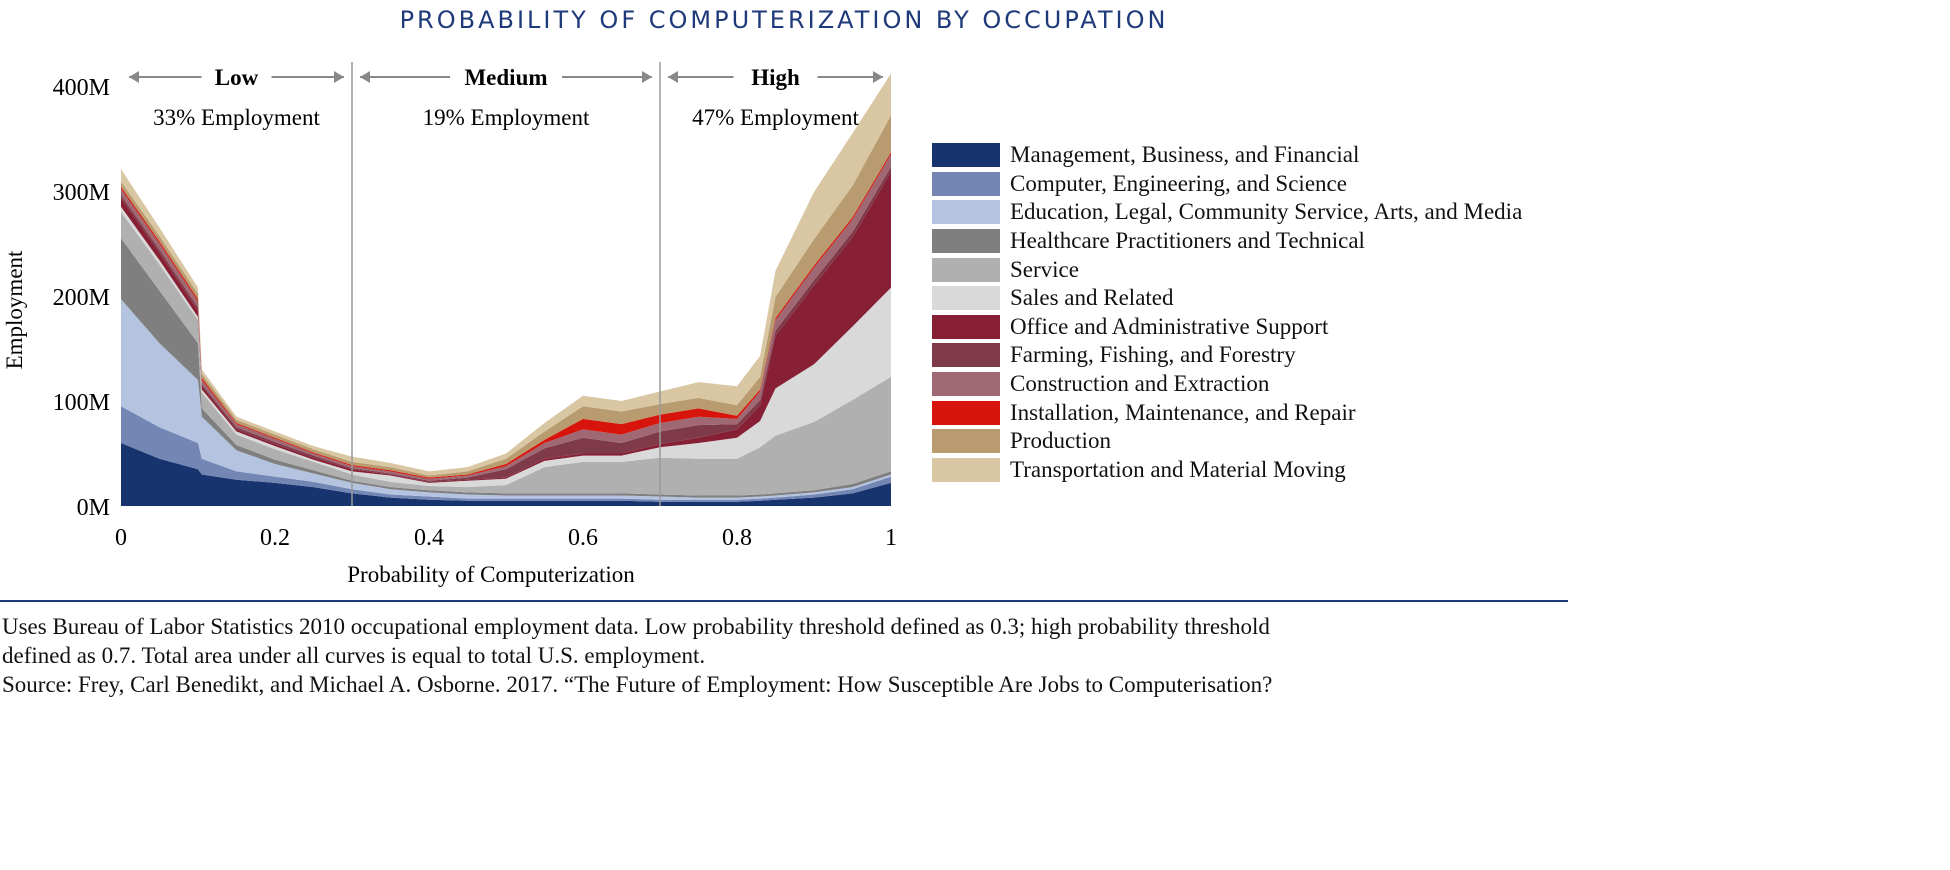 The width and height of the screenshot is (1950, 870). I want to click on legend-item: Production, so click(1227, 441).